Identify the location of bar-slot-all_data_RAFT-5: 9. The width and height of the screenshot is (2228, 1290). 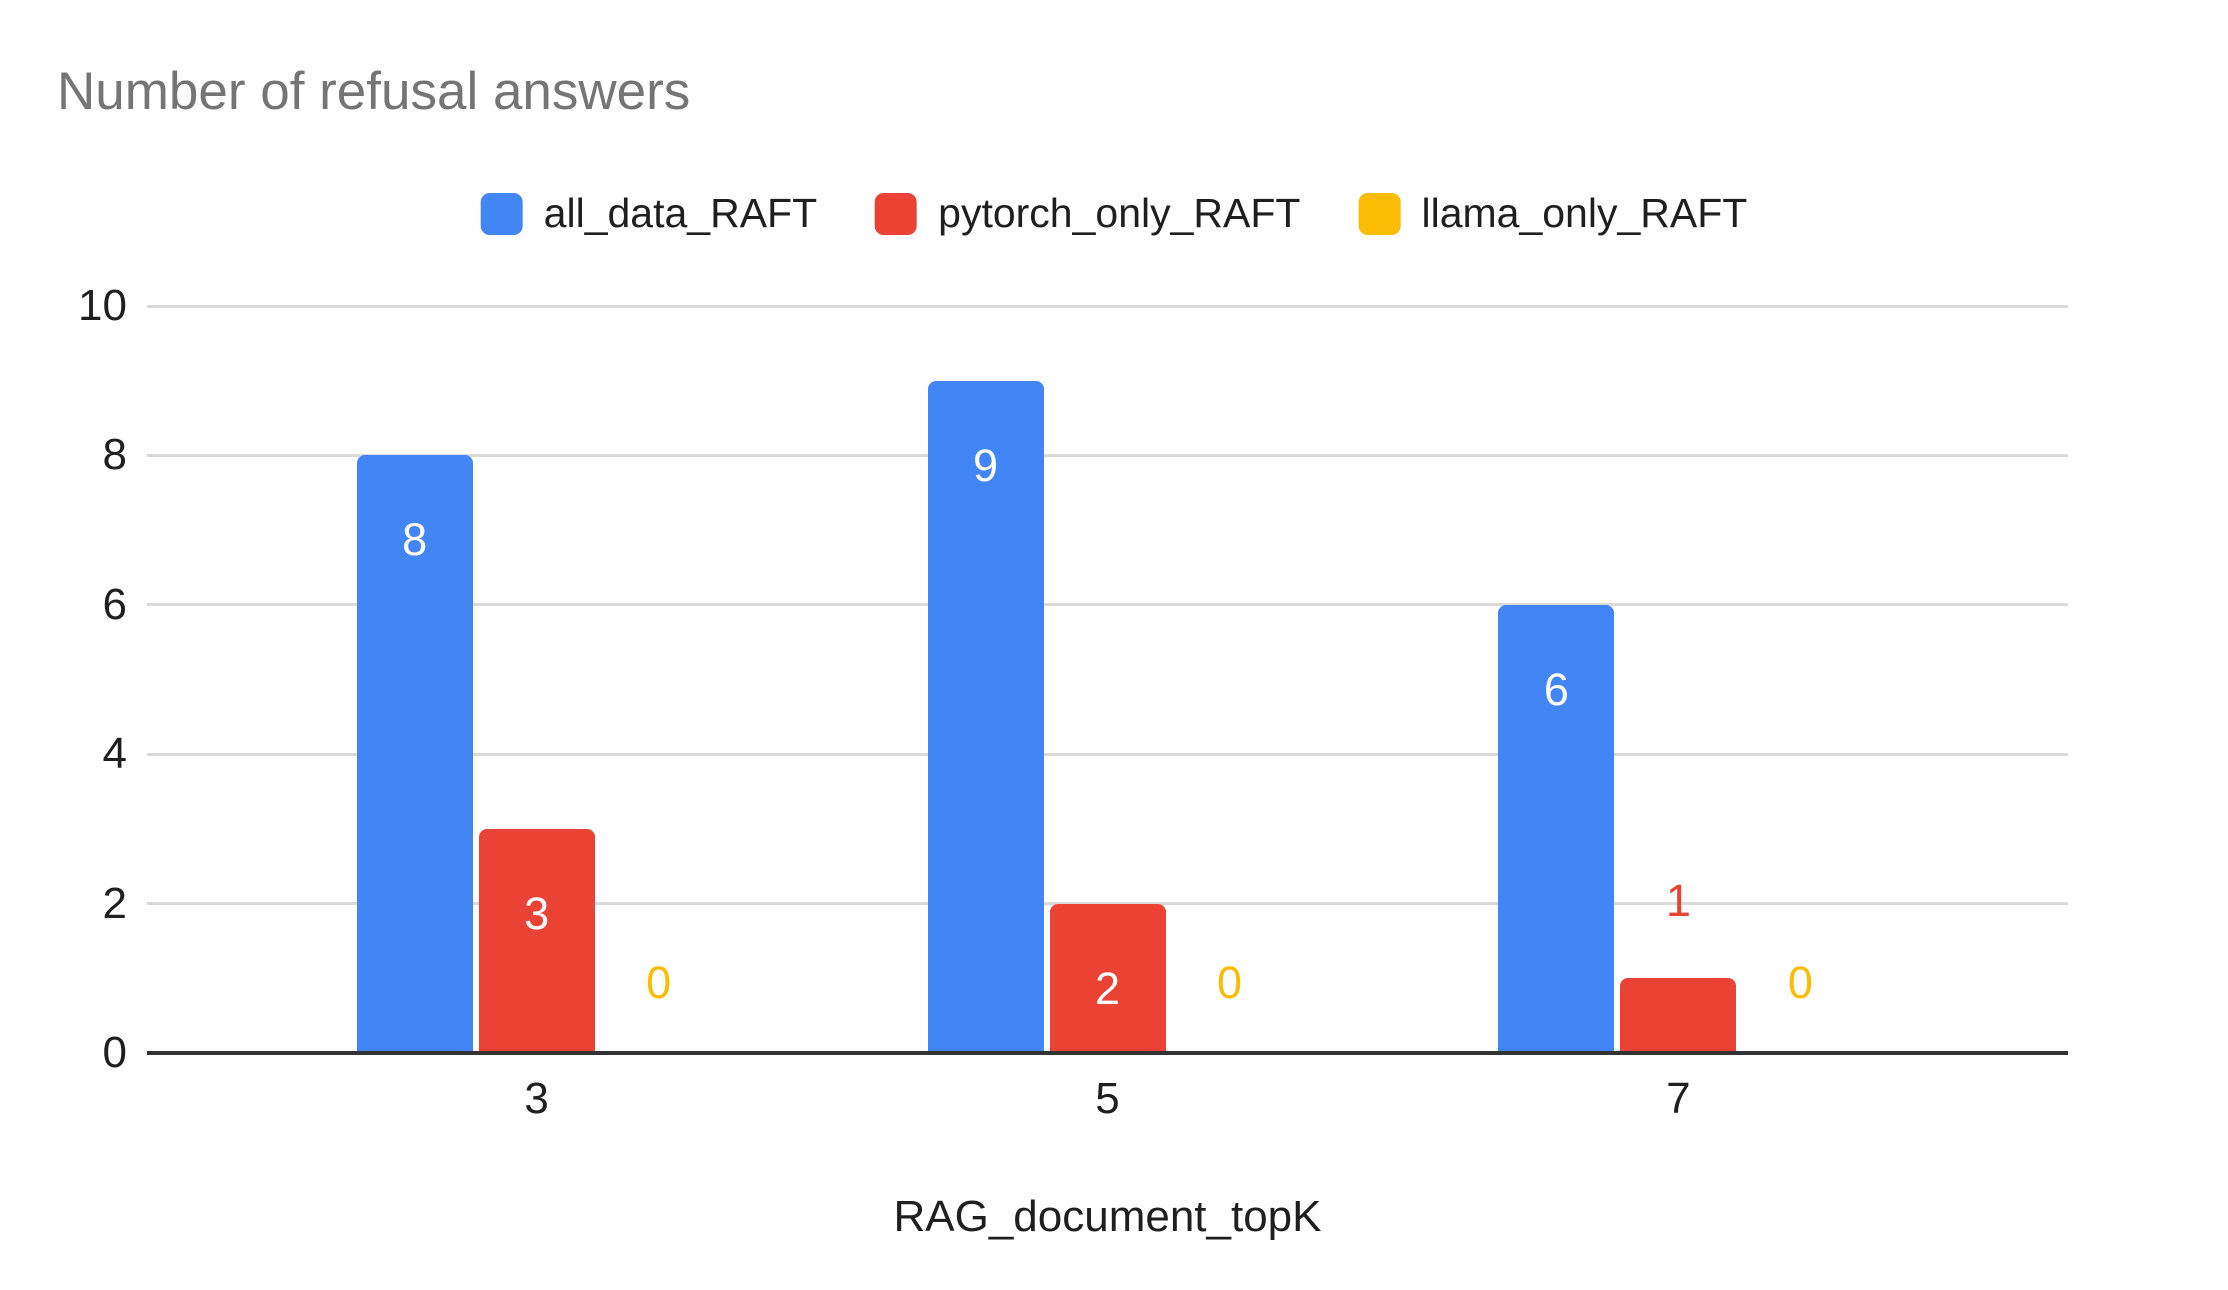
(985, 679).